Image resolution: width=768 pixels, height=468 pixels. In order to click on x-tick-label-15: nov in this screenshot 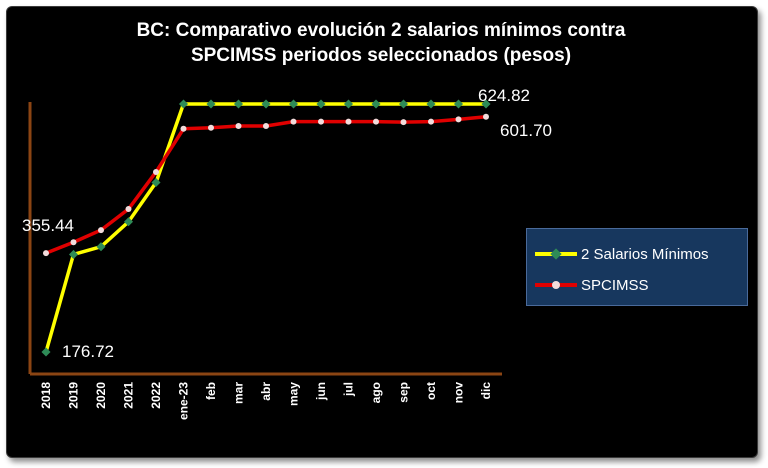, I will do `click(459, 393)`.